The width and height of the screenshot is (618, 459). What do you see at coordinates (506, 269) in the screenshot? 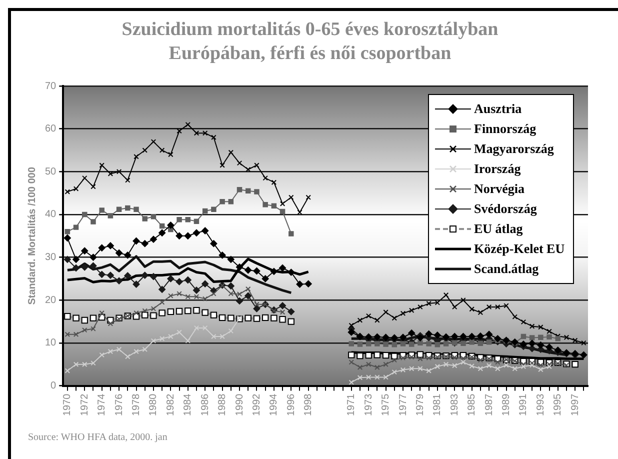
I see `legend-label: Scand.átlag` at bounding box center [506, 269].